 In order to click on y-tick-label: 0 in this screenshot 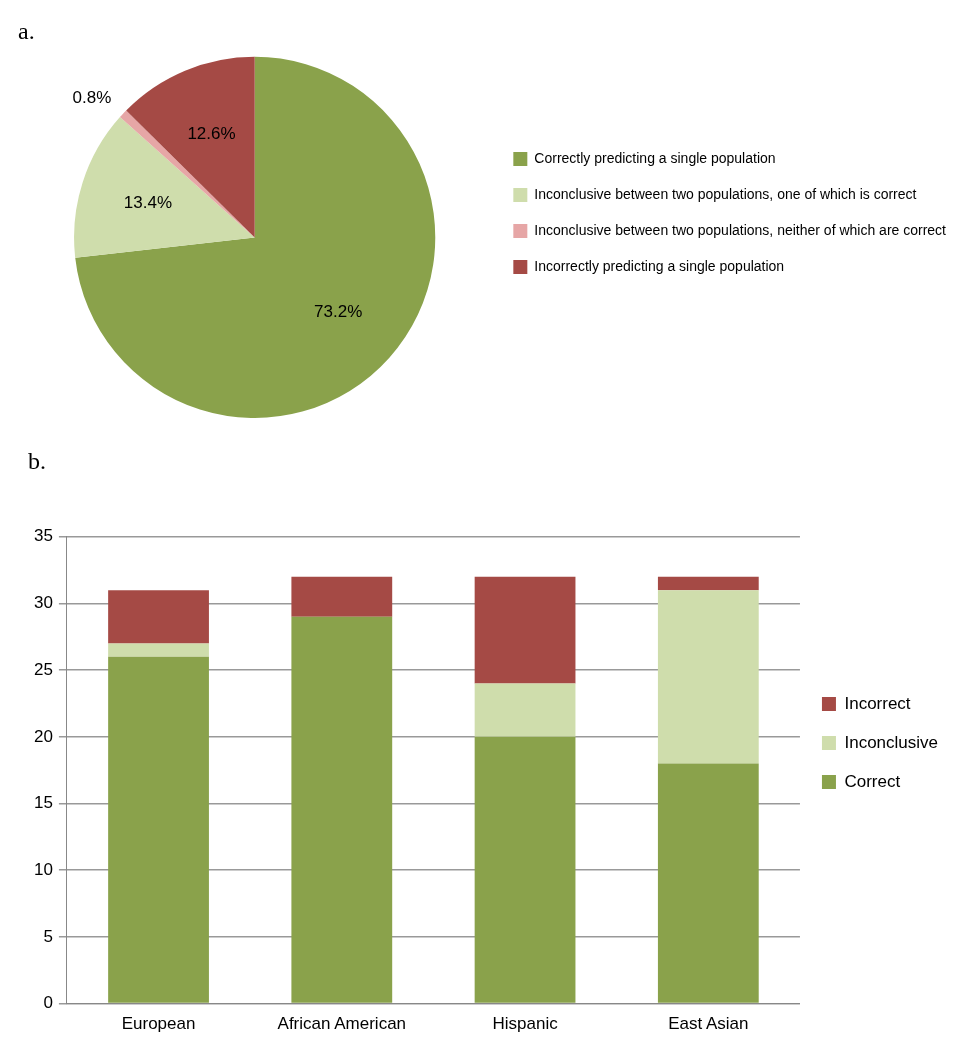, I will do `click(48, 1003)`.